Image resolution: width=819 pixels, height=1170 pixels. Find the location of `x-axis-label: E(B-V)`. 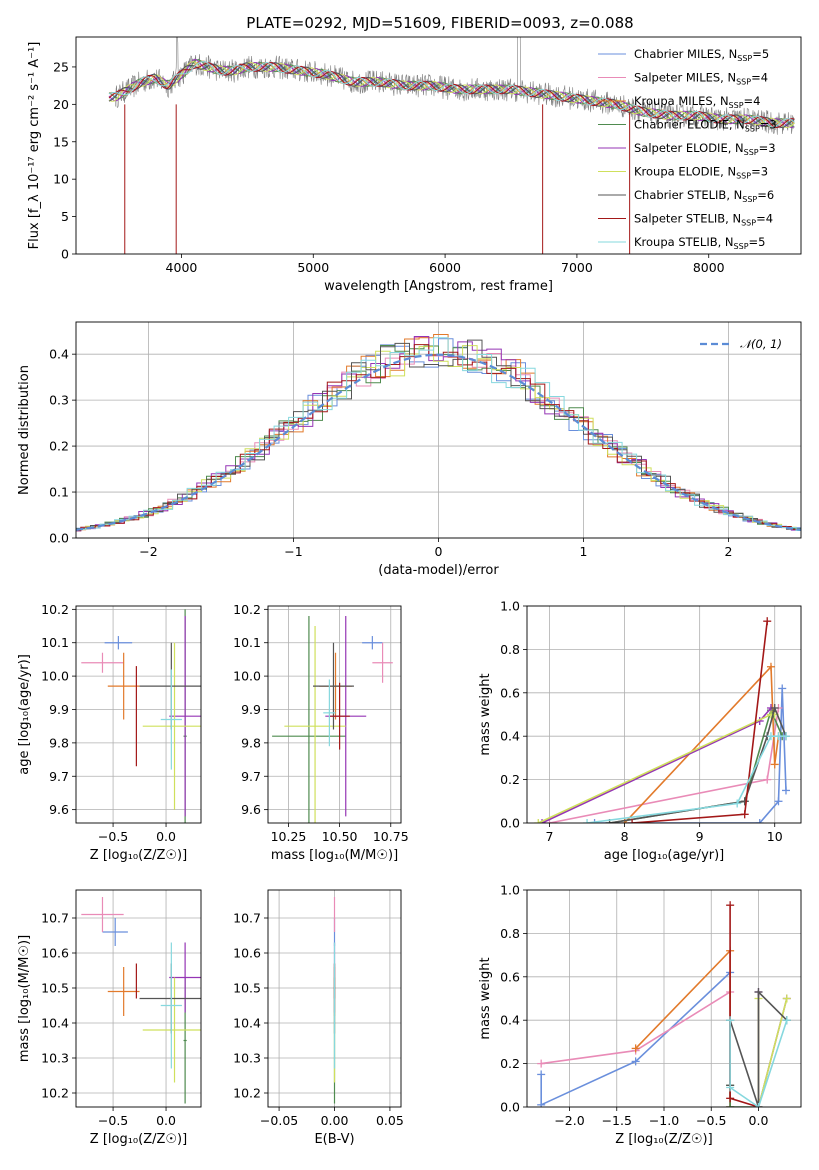

x-axis-label: E(B-V) is located at coordinates (334, 1139).